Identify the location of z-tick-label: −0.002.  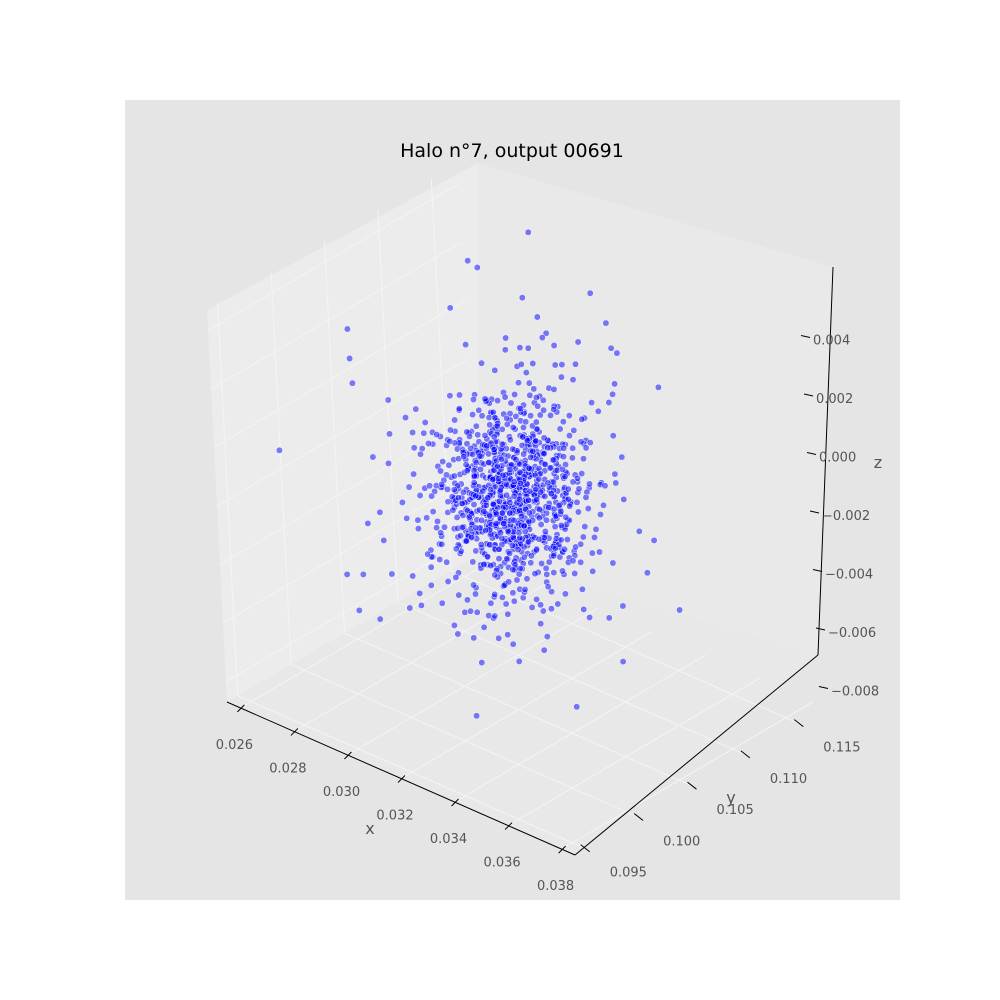
(846, 516).